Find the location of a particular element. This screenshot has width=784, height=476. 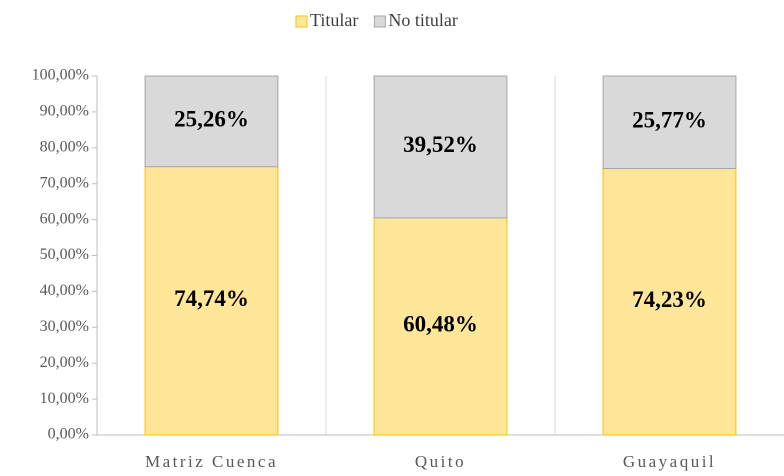

y-tick-label: 60,00% is located at coordinates (64, 218).